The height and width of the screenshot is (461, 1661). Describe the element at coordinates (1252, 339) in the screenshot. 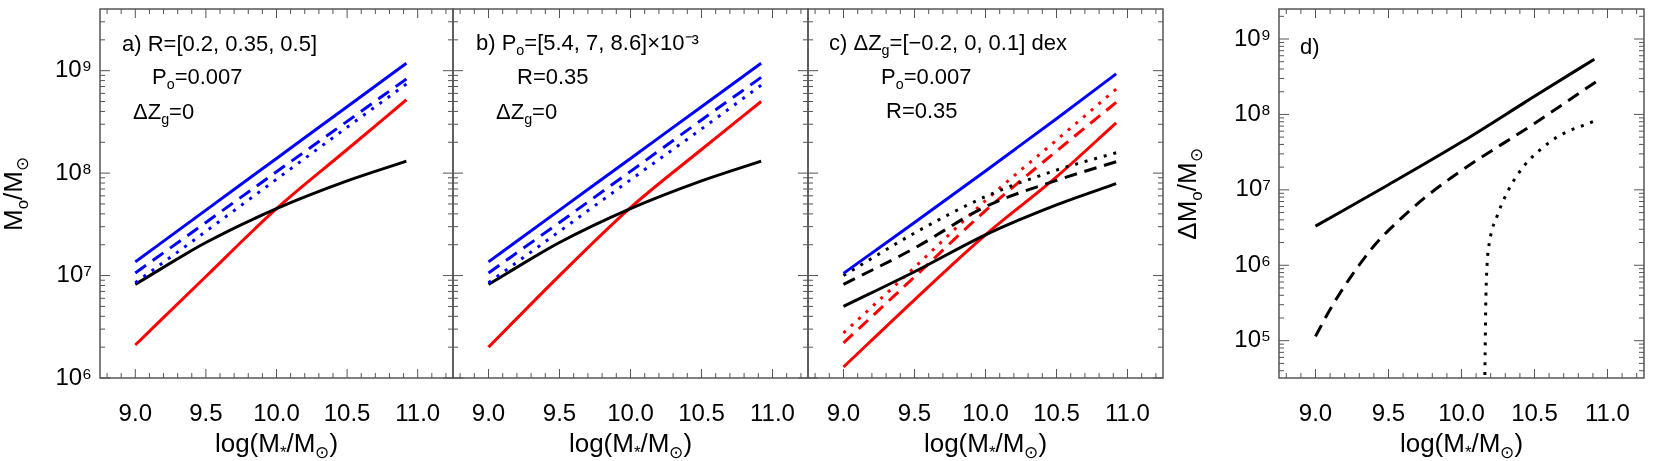

I see `y-tick-label: 10⁵` at that location.